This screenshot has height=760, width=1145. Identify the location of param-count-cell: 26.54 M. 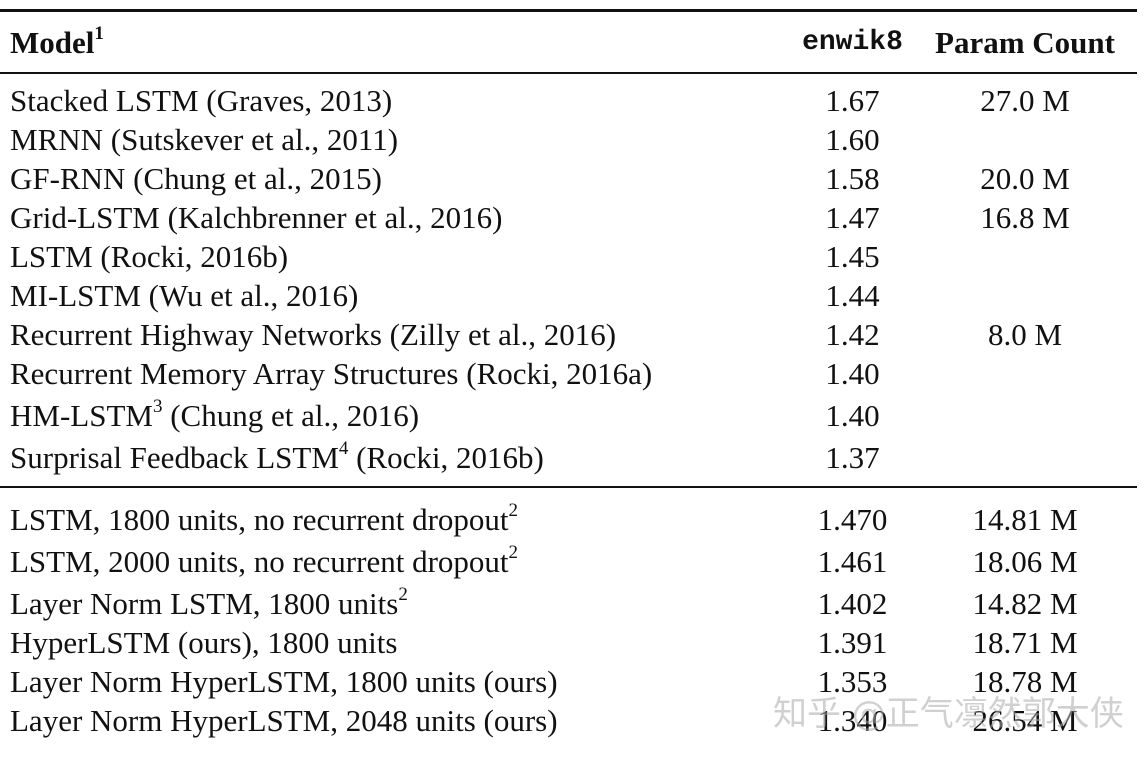
(1025, 720).